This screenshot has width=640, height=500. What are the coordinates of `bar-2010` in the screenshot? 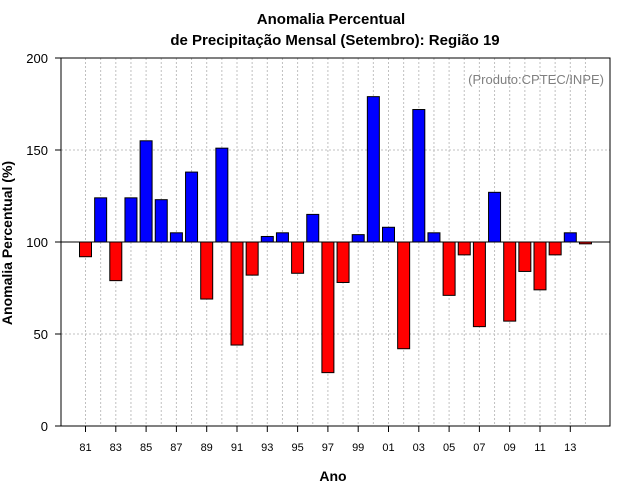 It's located at (525, 256).